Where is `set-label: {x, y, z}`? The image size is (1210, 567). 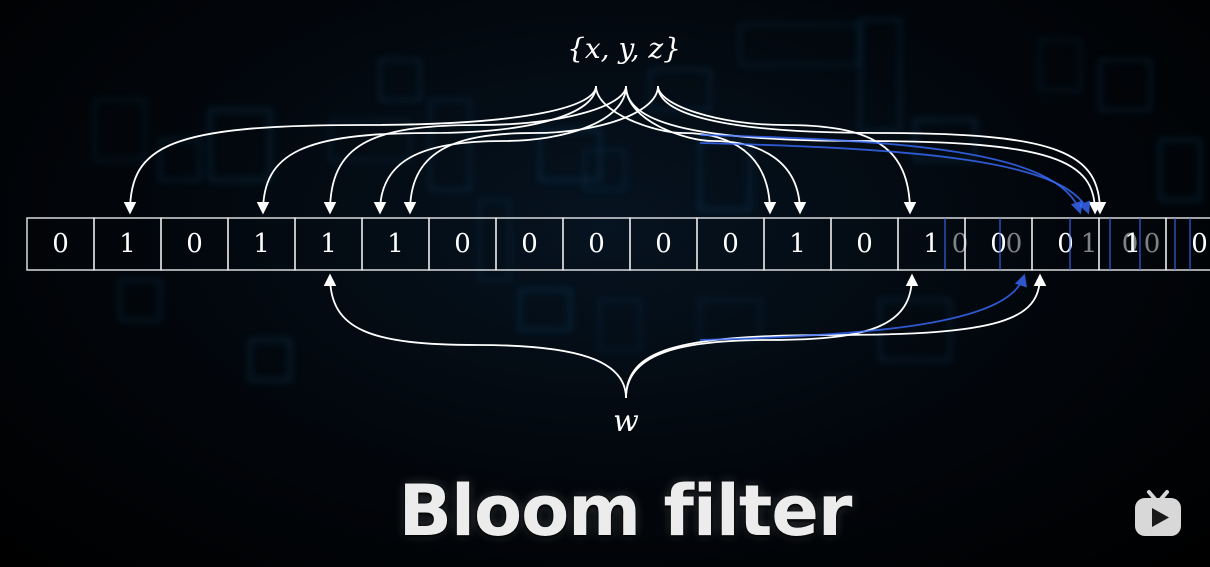 set-label: {x, y, z} is located at coordinates (624, 48).